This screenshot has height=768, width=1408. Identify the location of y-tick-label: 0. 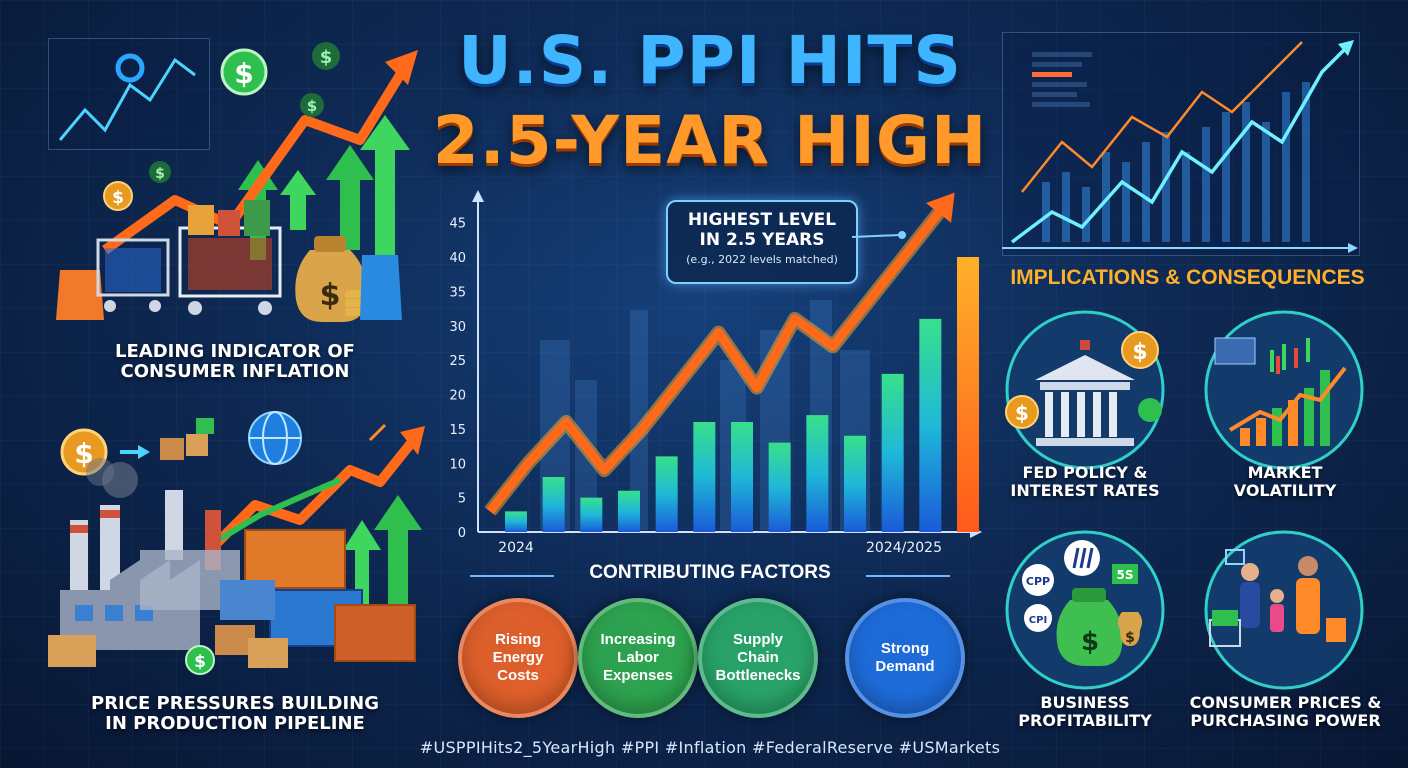
(462, 533).